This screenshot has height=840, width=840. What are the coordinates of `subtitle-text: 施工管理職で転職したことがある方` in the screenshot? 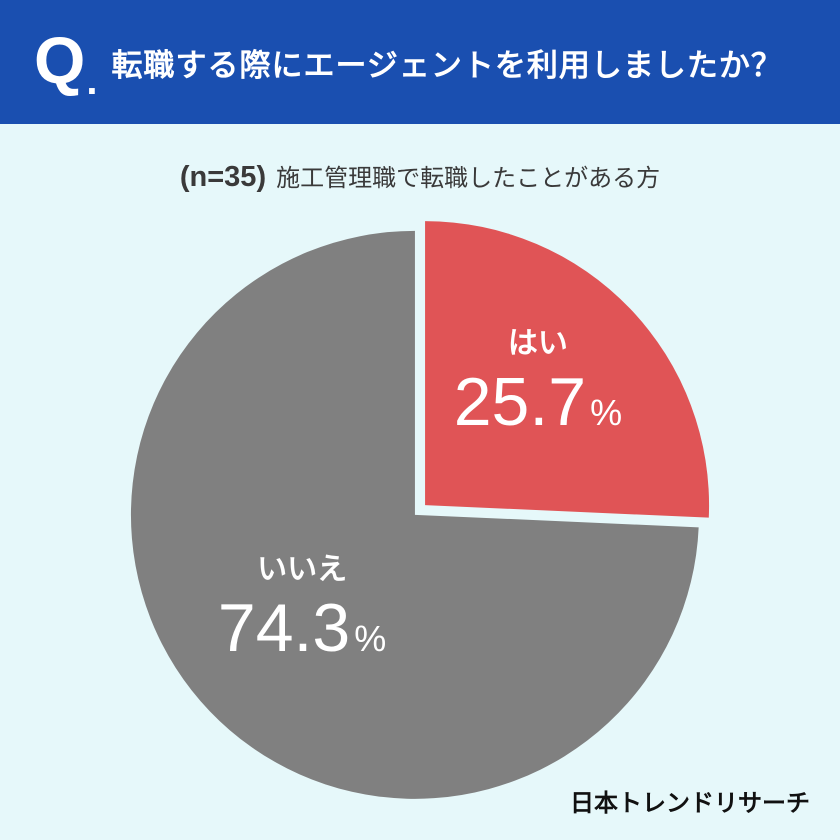 It's located at (468, 178).